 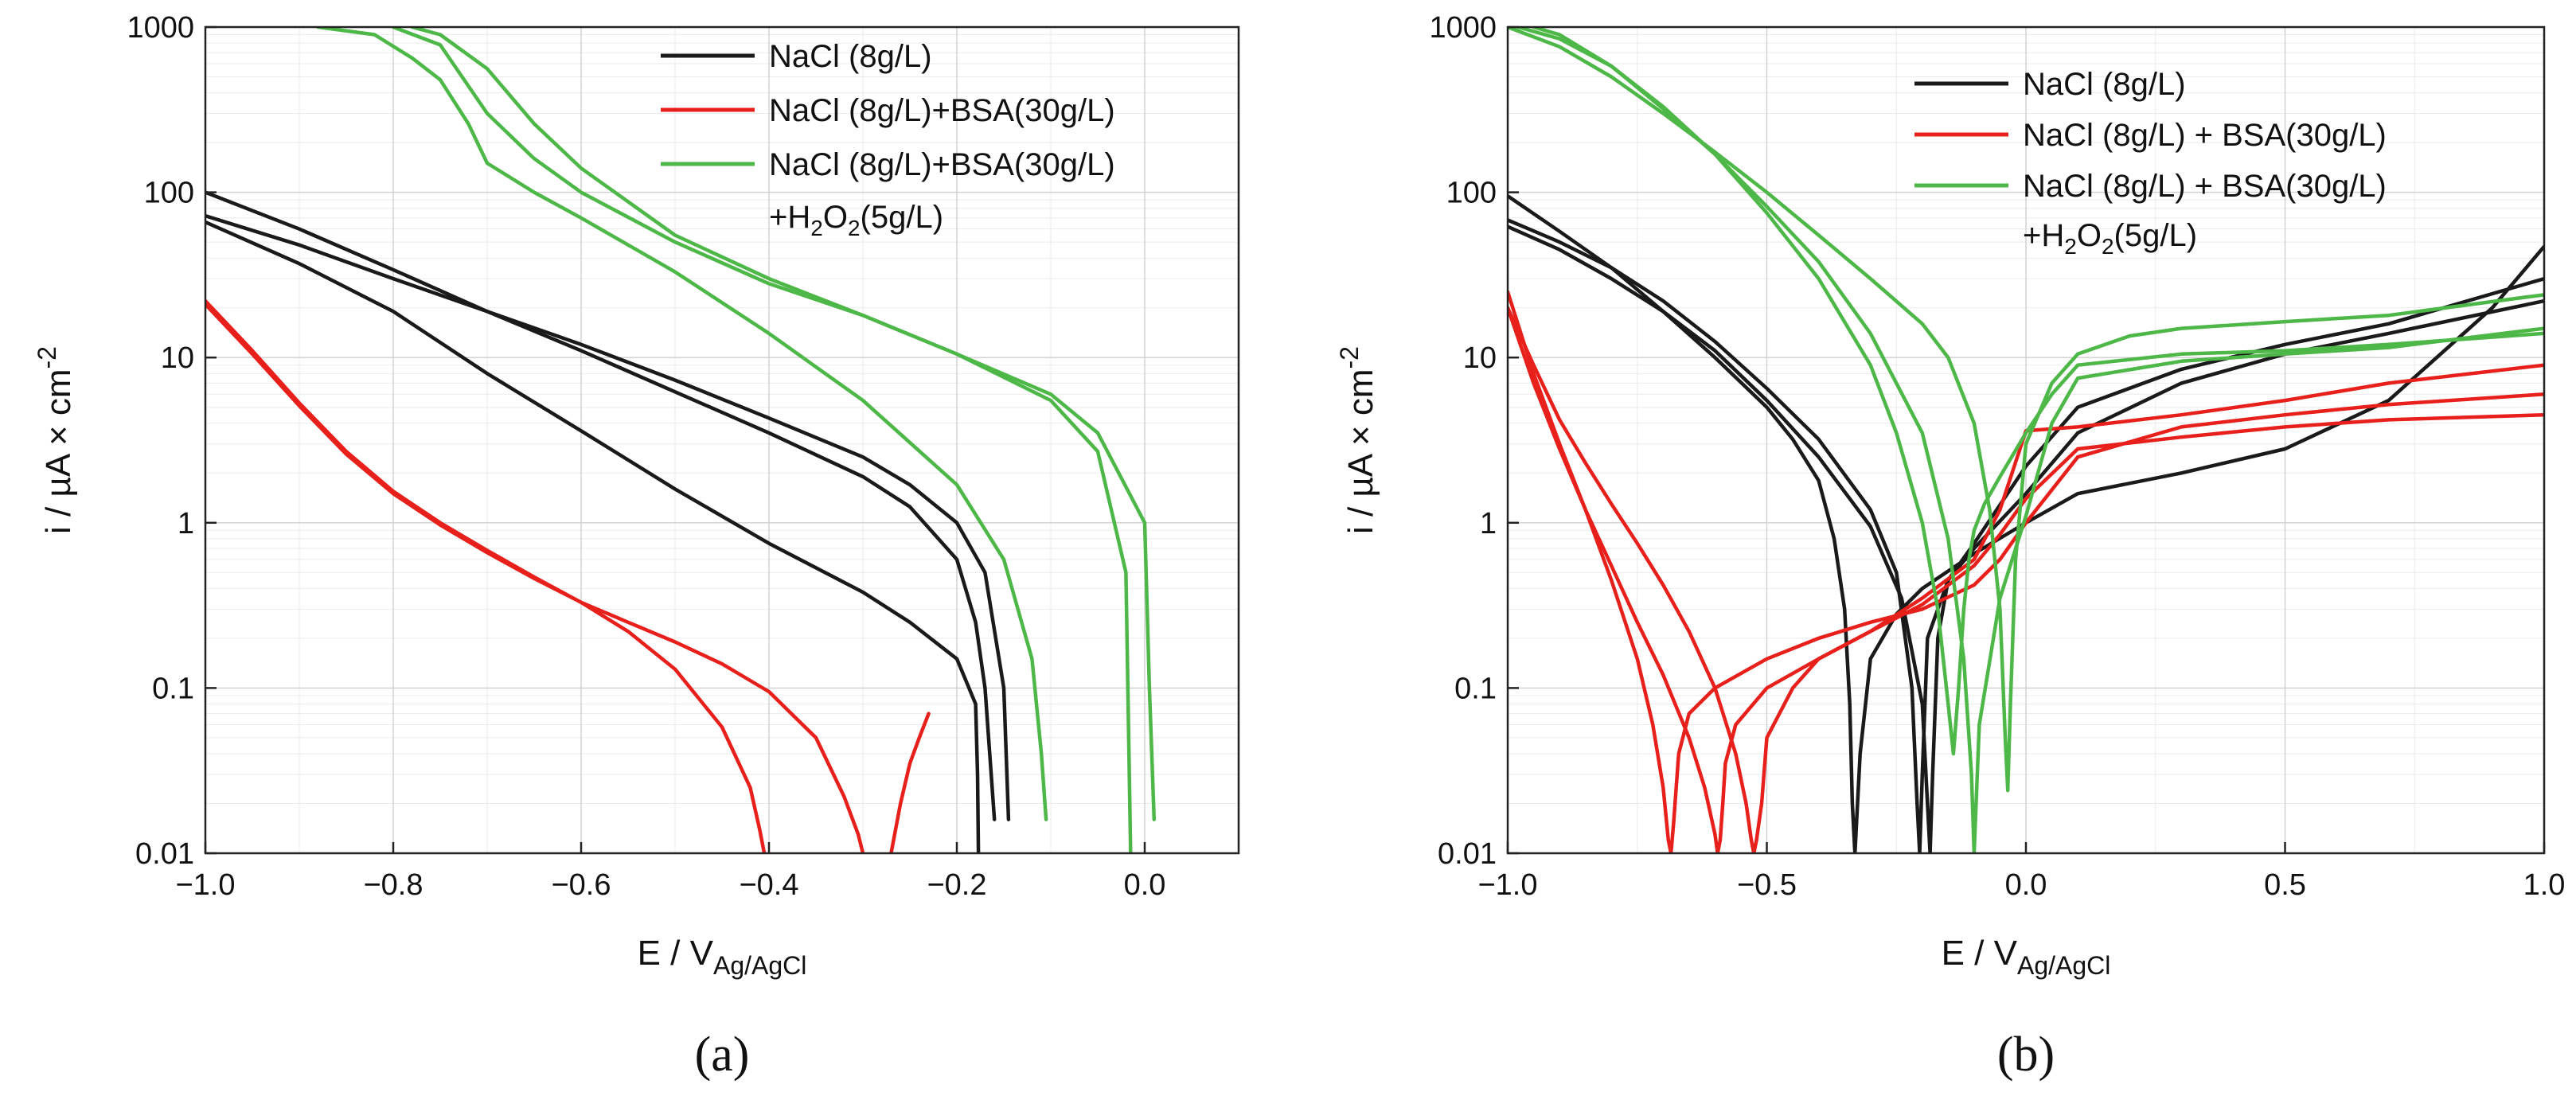 What do you see at coordinates (2544, 885) in the screenshot?
I see `x-tick-label: 1.0` at bounding box center [2544, 885].